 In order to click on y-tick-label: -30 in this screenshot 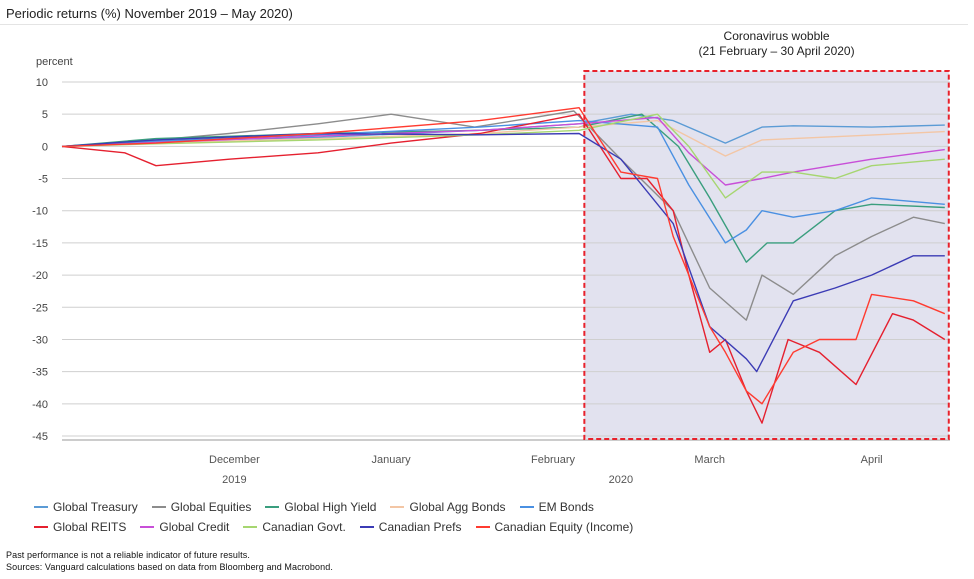, I will do `click(40, 340)`.